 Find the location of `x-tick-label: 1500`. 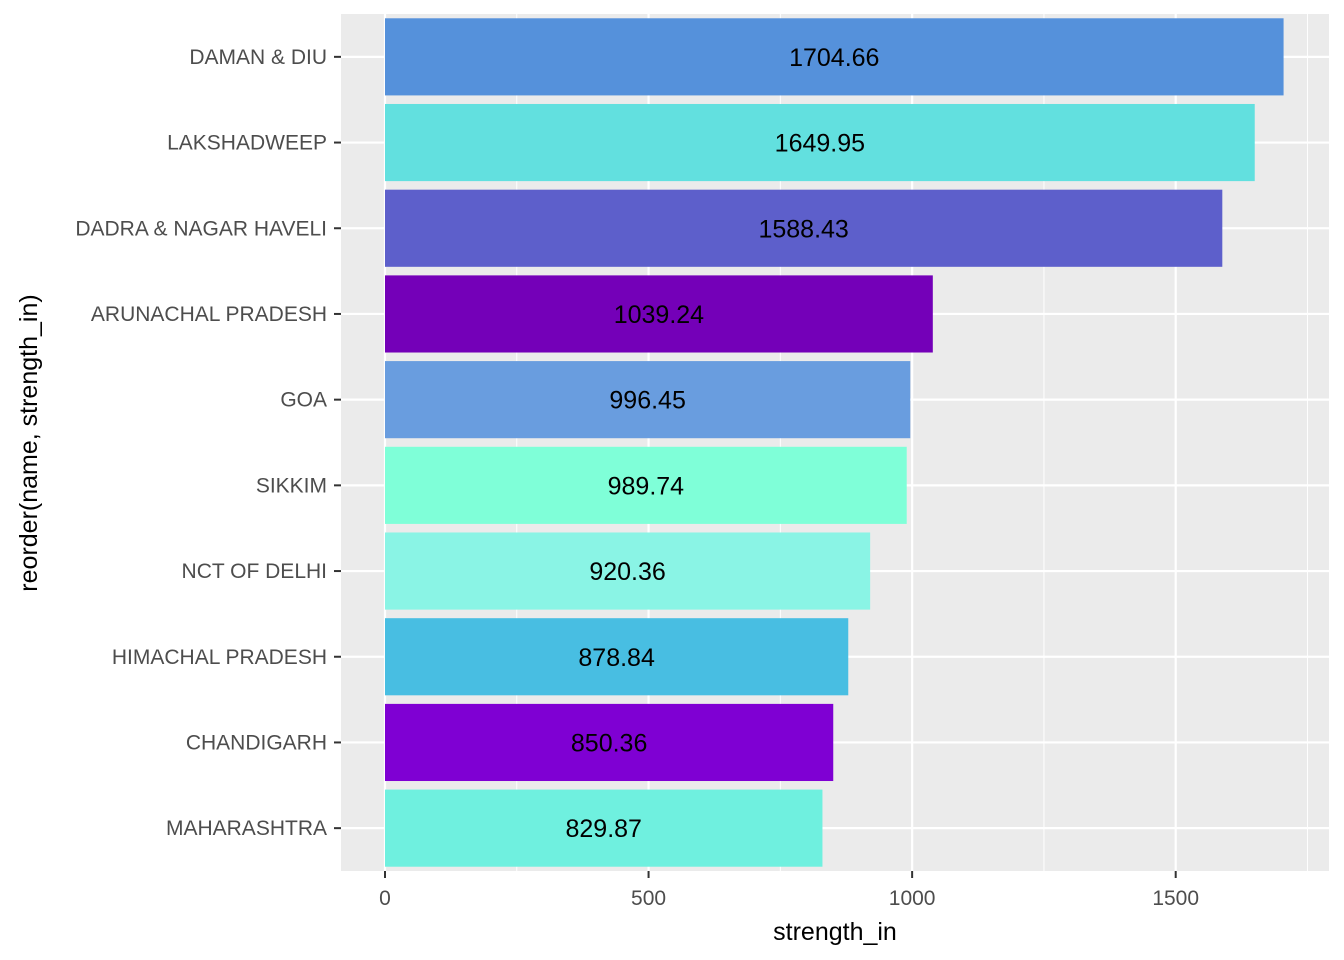

x-tick-label: 1500 is located at coordinates (1175, 898).